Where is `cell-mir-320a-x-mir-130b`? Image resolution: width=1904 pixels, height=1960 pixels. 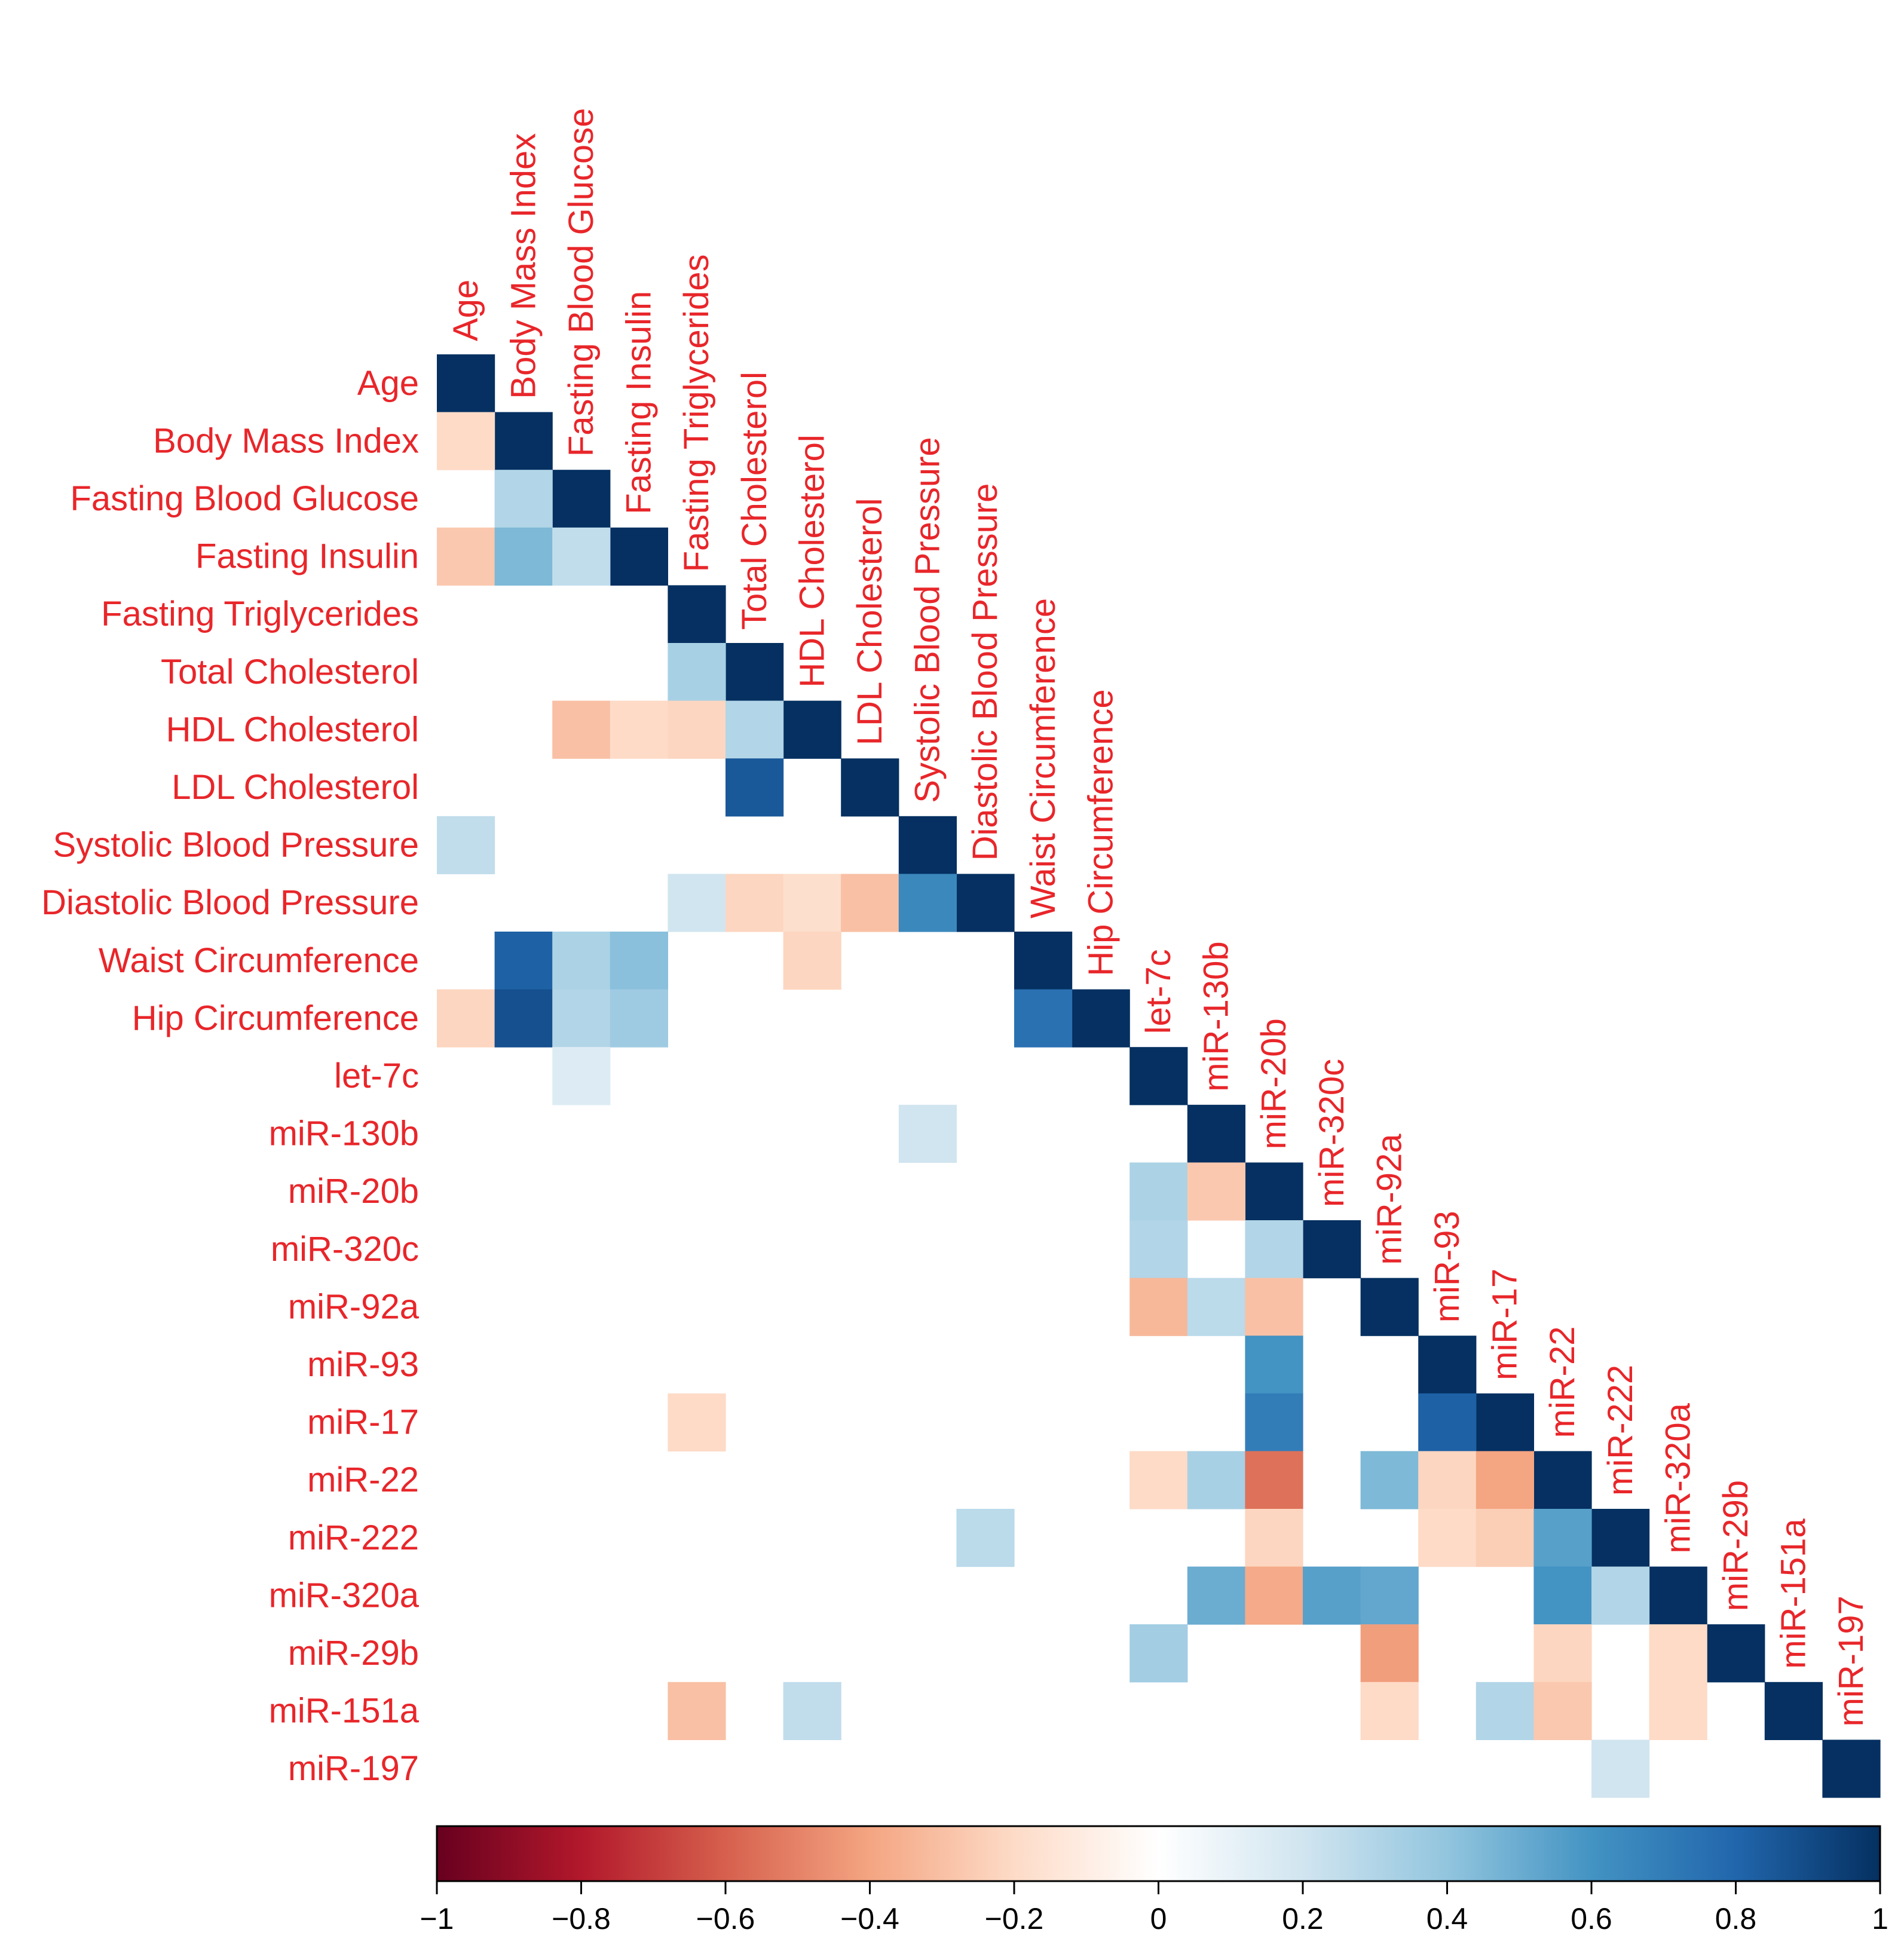
cell-mir-320a-x-mir-130b is located at coordinates (1216, 1595).